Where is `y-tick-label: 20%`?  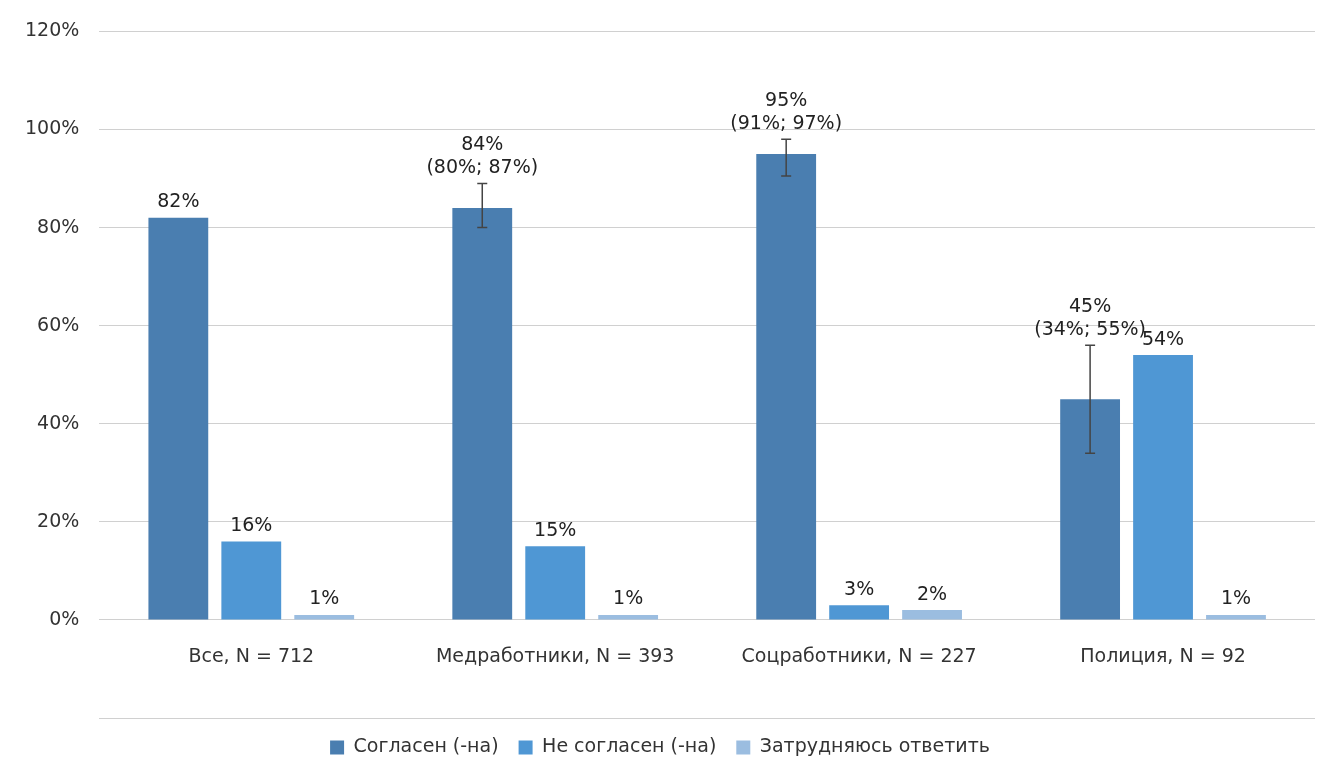 y-tick-label: 20% is located at coordinates (58, 519).